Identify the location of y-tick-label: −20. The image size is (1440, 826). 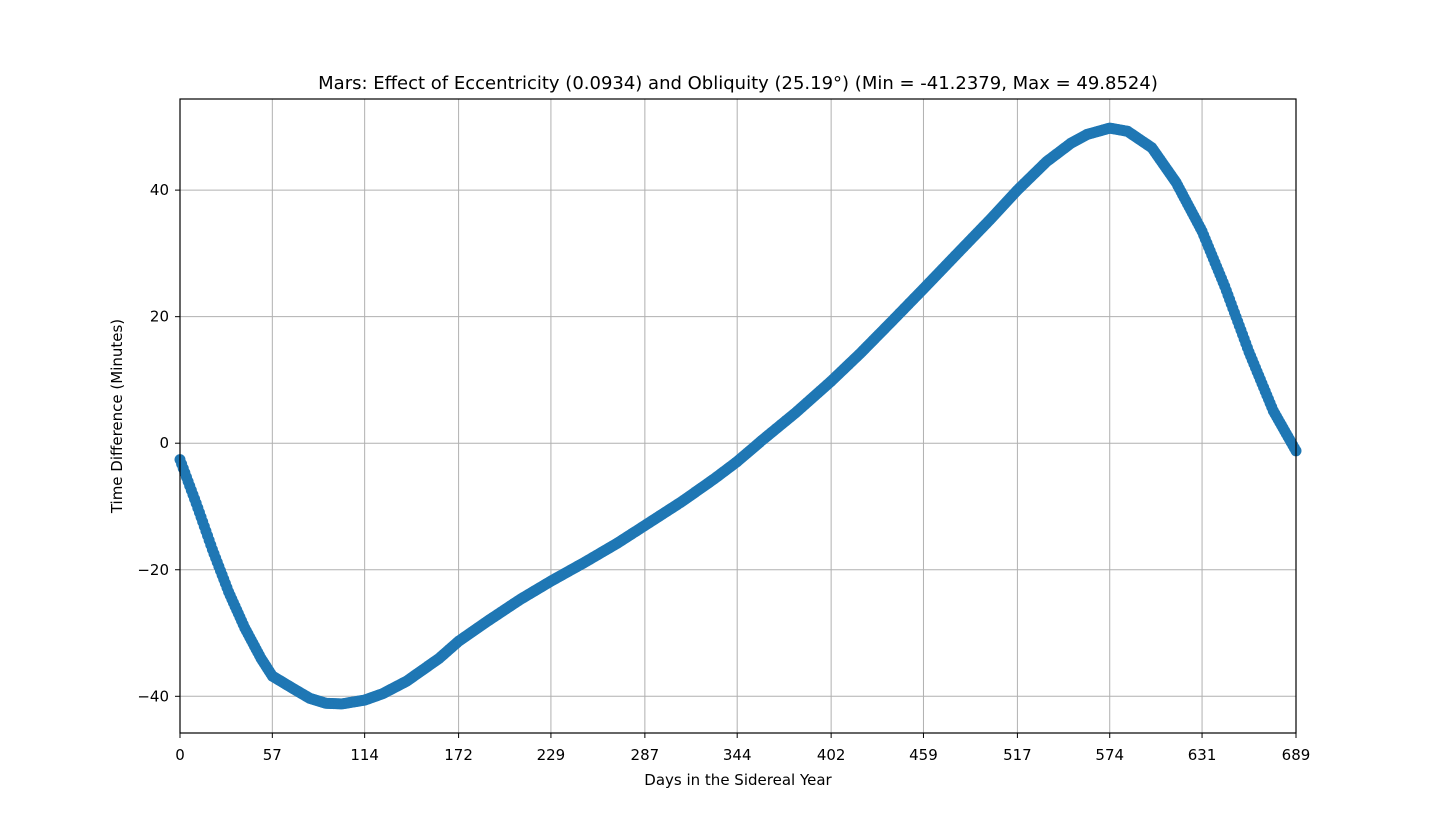
(153, 570).